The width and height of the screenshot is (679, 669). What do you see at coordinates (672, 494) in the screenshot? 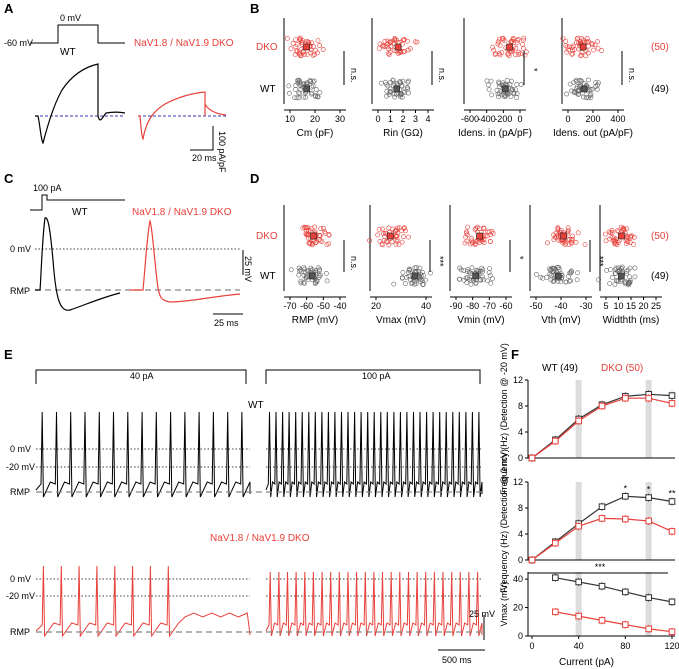
I see `f-significance-mark: **` at bounding box center [672, 494].